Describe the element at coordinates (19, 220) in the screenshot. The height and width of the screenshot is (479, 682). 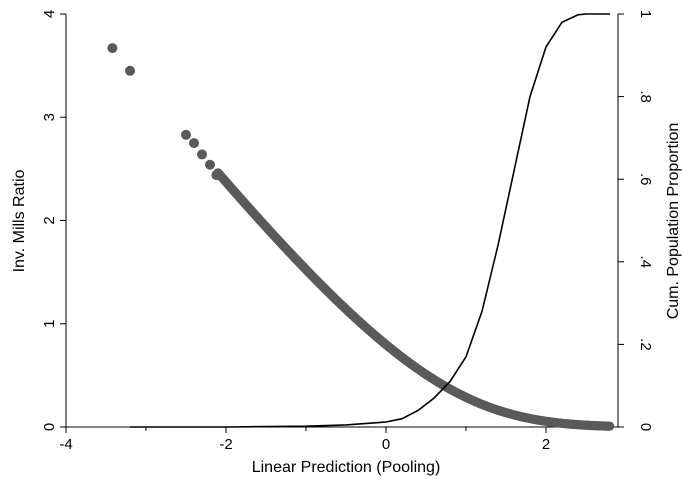
I see `y-axis-title-left: Inv. Mills Ratio` at that location.